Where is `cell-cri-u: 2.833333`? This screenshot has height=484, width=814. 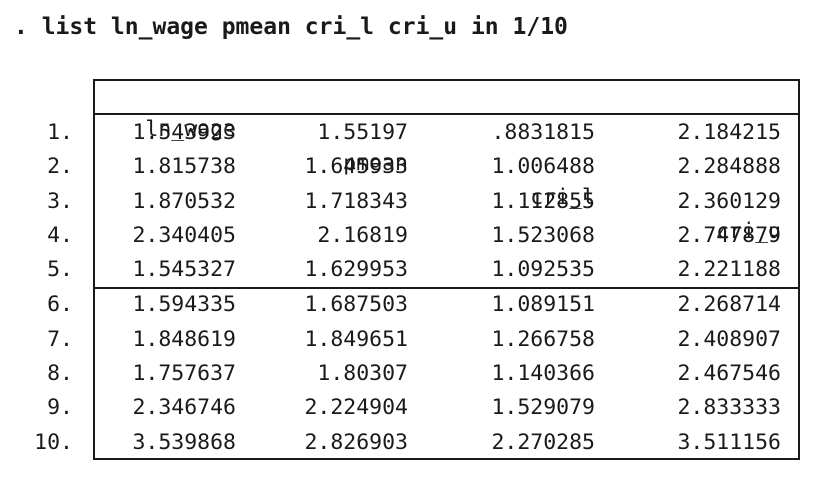
cell-cri-u: 2.833333 is located at coordinates (729, 408).